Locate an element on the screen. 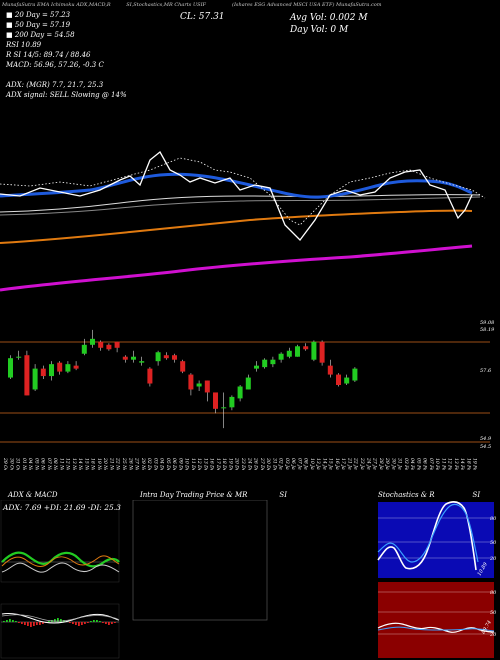 The height and width of the screenshot is (660, 500). date-tick-label: 10 Feb is located at coordinates (437, 464).